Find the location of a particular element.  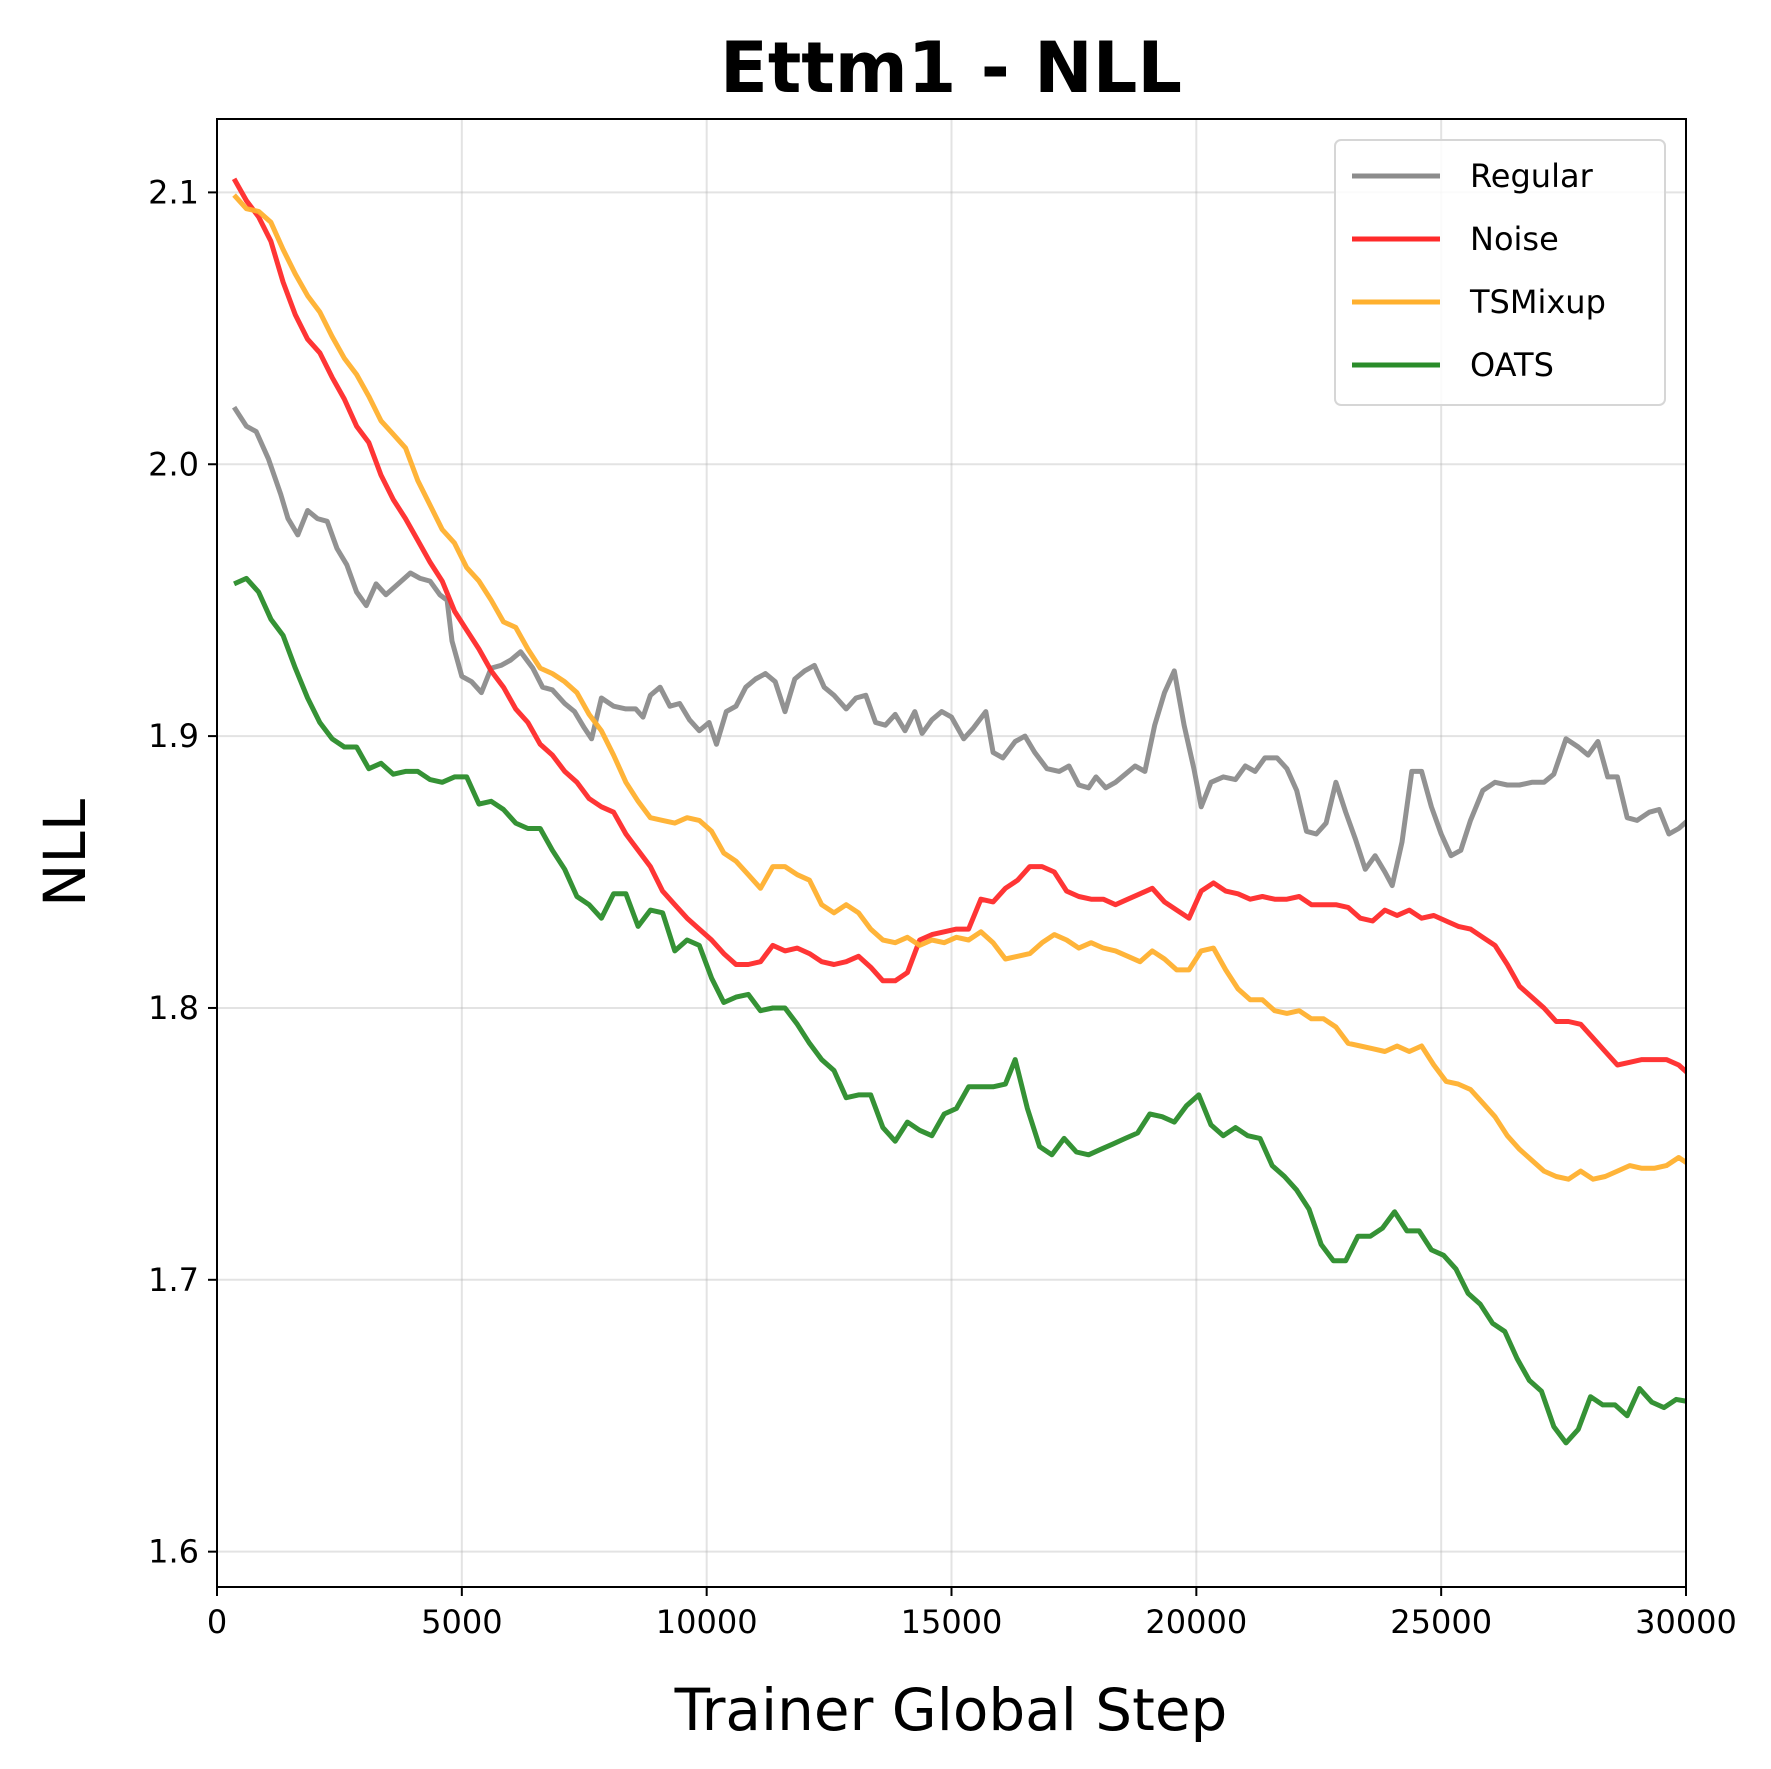

legend: Regular Noise TSMixup OATS is located at coordinates (1500, 272).